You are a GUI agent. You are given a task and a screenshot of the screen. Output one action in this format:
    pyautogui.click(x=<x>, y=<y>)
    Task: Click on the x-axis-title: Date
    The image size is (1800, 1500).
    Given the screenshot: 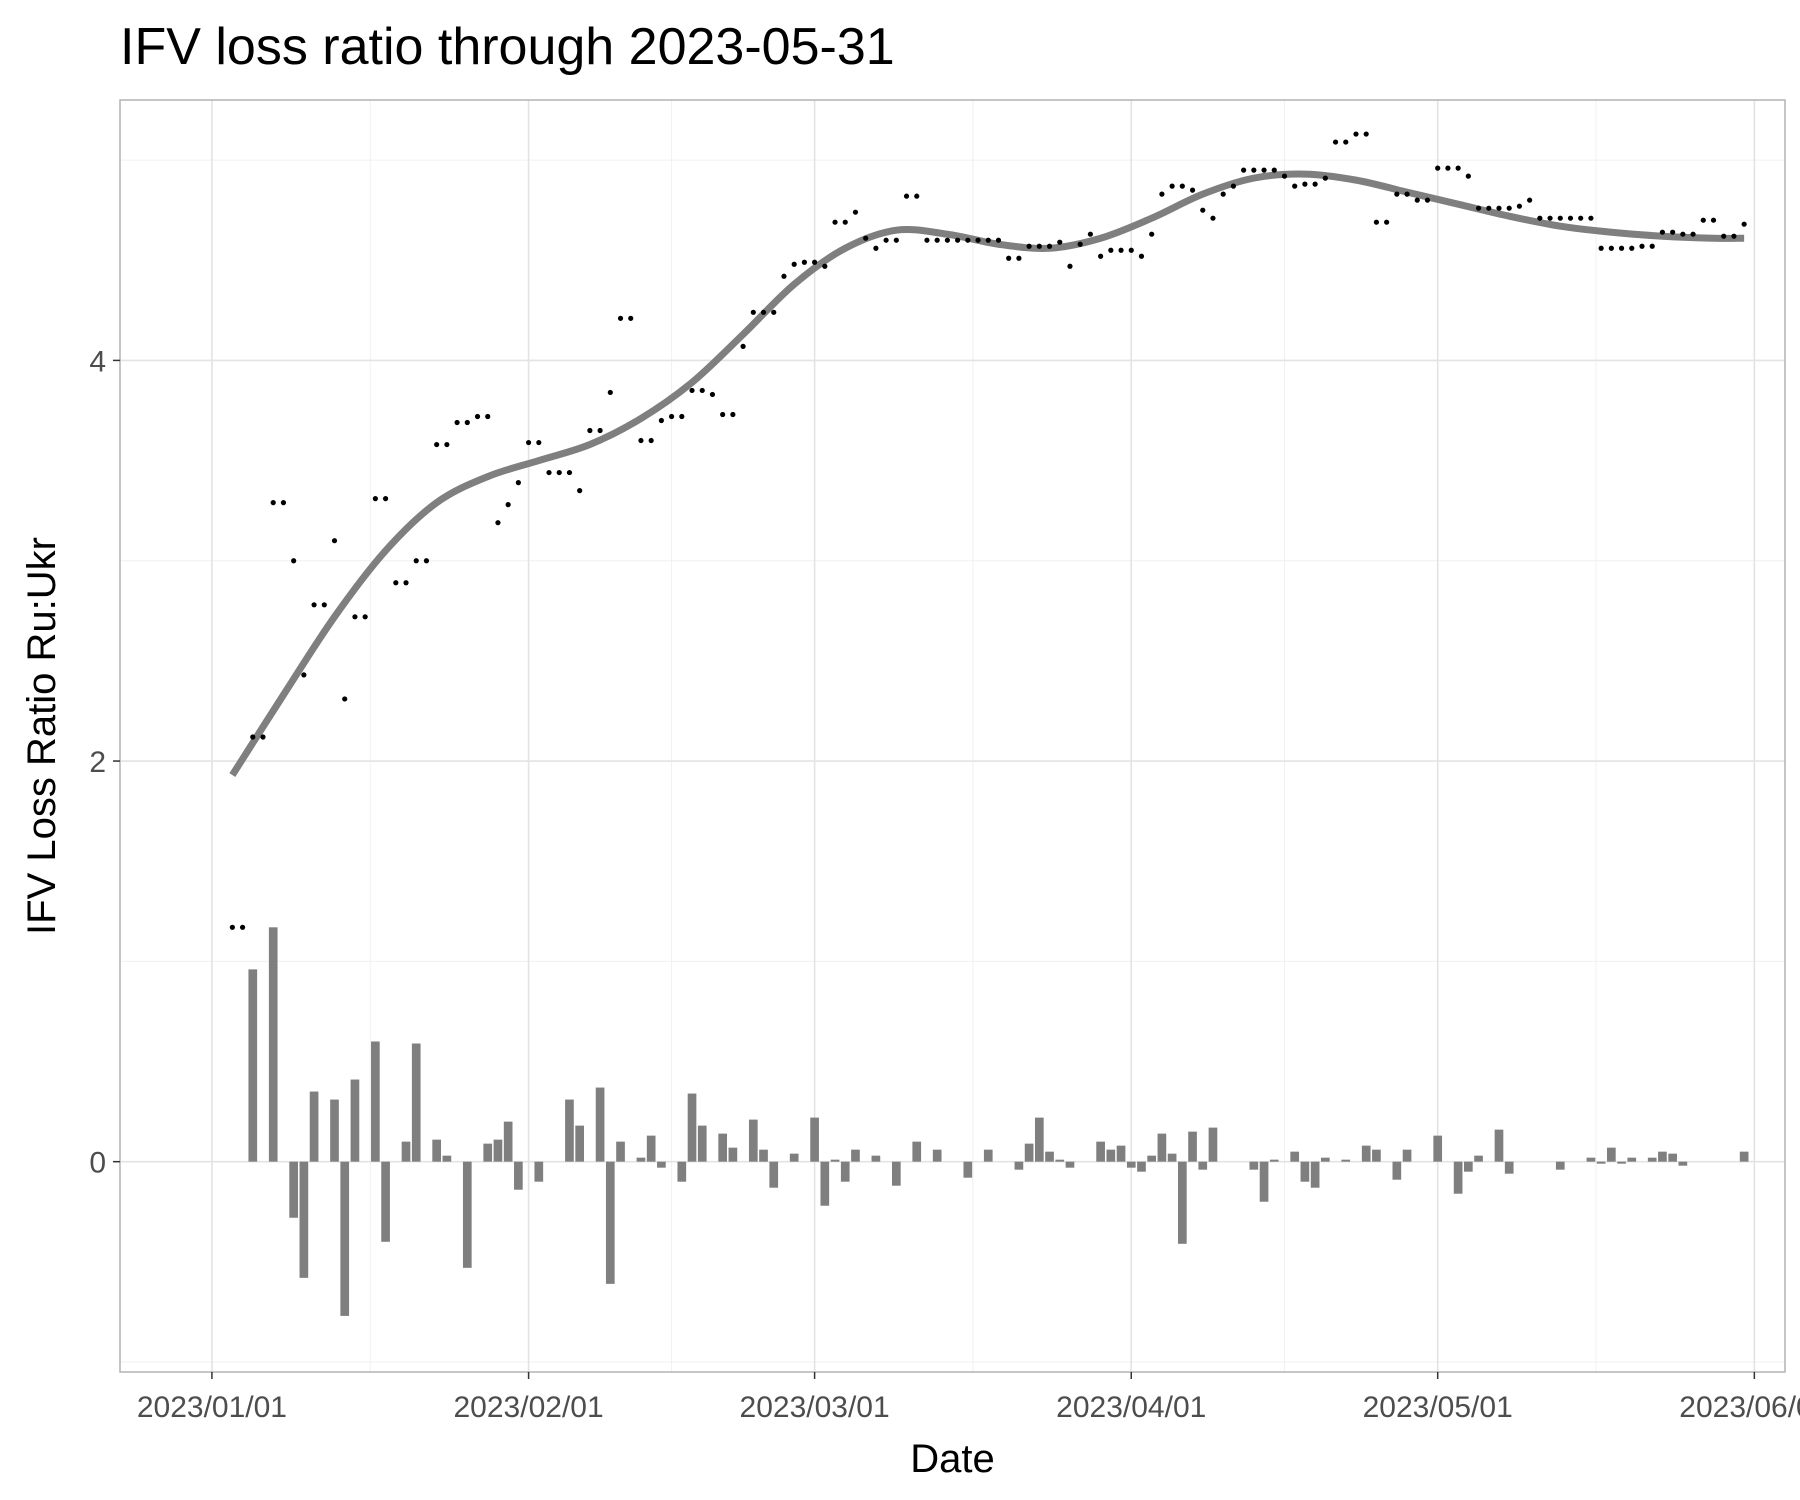 What is the action you would take?
    pyautogui.click(x=952, y=1459)
    